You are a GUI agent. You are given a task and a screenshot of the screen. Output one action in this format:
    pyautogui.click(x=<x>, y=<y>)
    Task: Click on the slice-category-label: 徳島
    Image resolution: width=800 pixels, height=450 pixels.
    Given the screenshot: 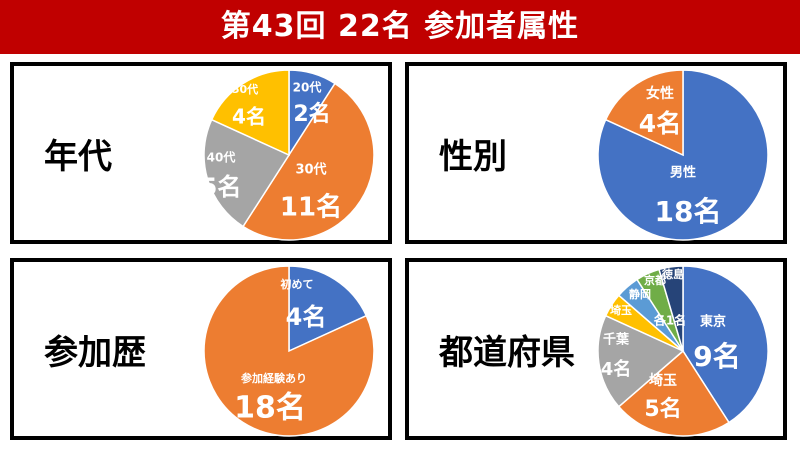 What is the action you would take?
    pyautogui.click(x=672, y=274)
    